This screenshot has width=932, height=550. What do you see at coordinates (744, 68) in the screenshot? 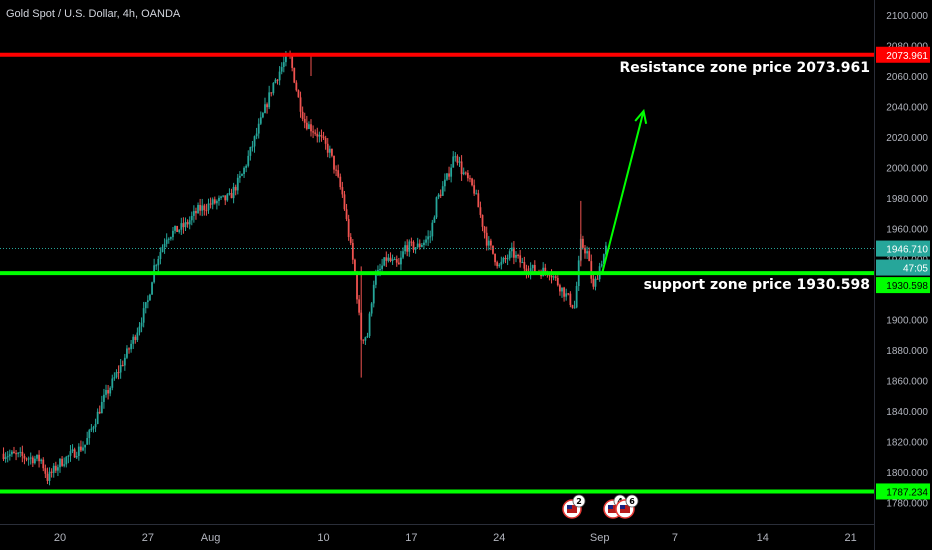
I see `resistance-annotation: Resistance zone price 2073.961` at bounding box center [744, 68].